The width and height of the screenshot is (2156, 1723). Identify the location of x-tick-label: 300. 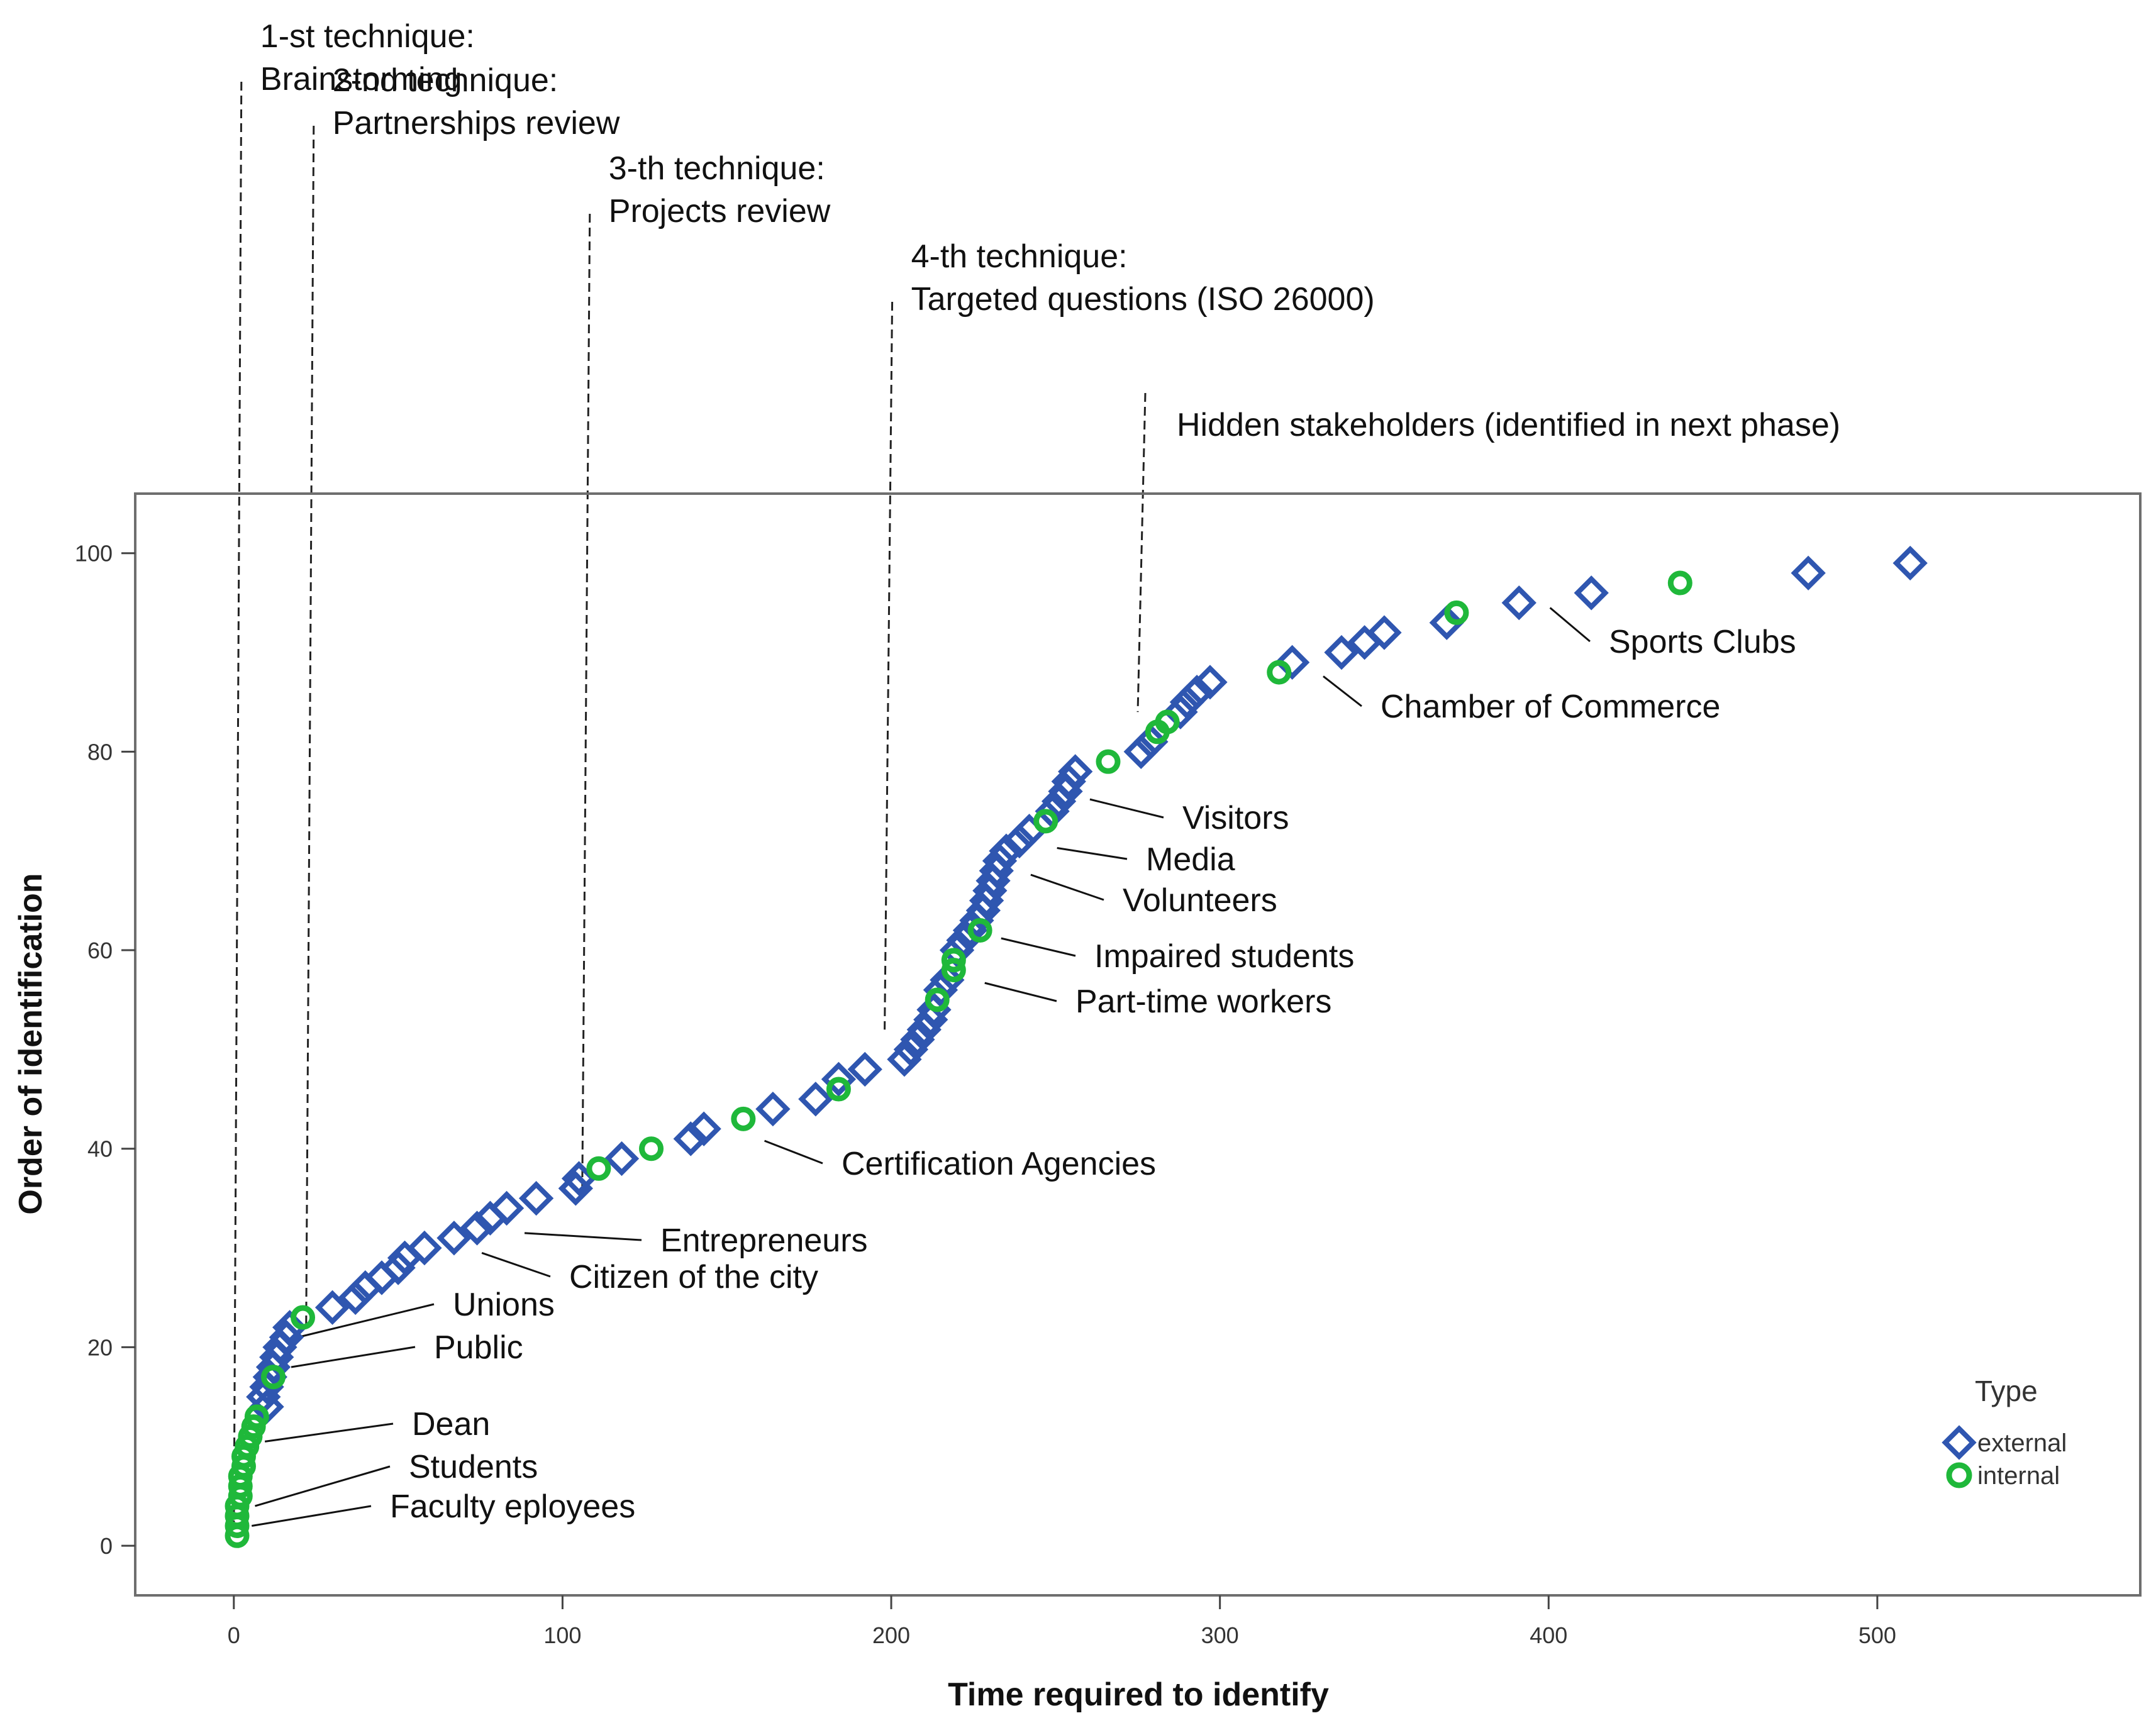
(1220, 1635).